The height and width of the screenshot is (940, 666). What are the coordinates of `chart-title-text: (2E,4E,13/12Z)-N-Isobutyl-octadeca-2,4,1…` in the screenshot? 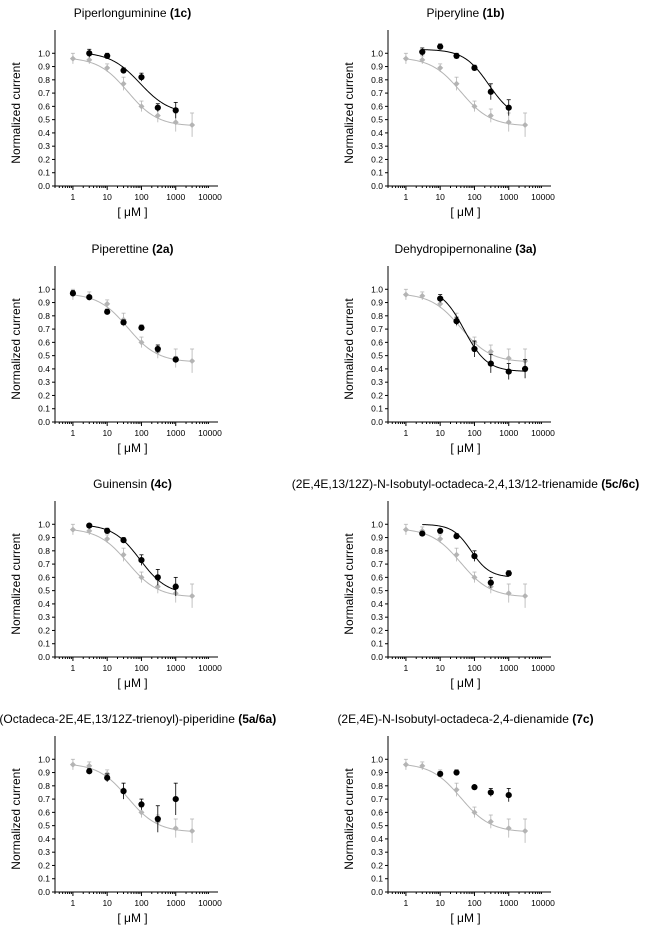 It's located at (447, 484).